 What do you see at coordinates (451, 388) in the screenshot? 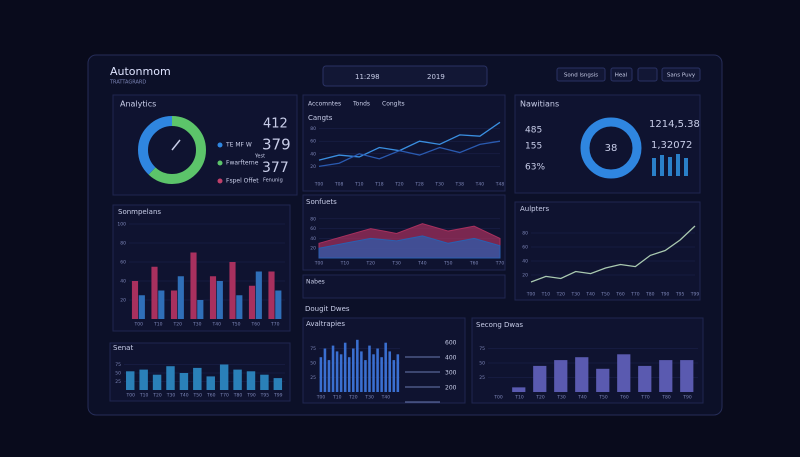
I see `level-label: 200` at bounding box center [451, 388].